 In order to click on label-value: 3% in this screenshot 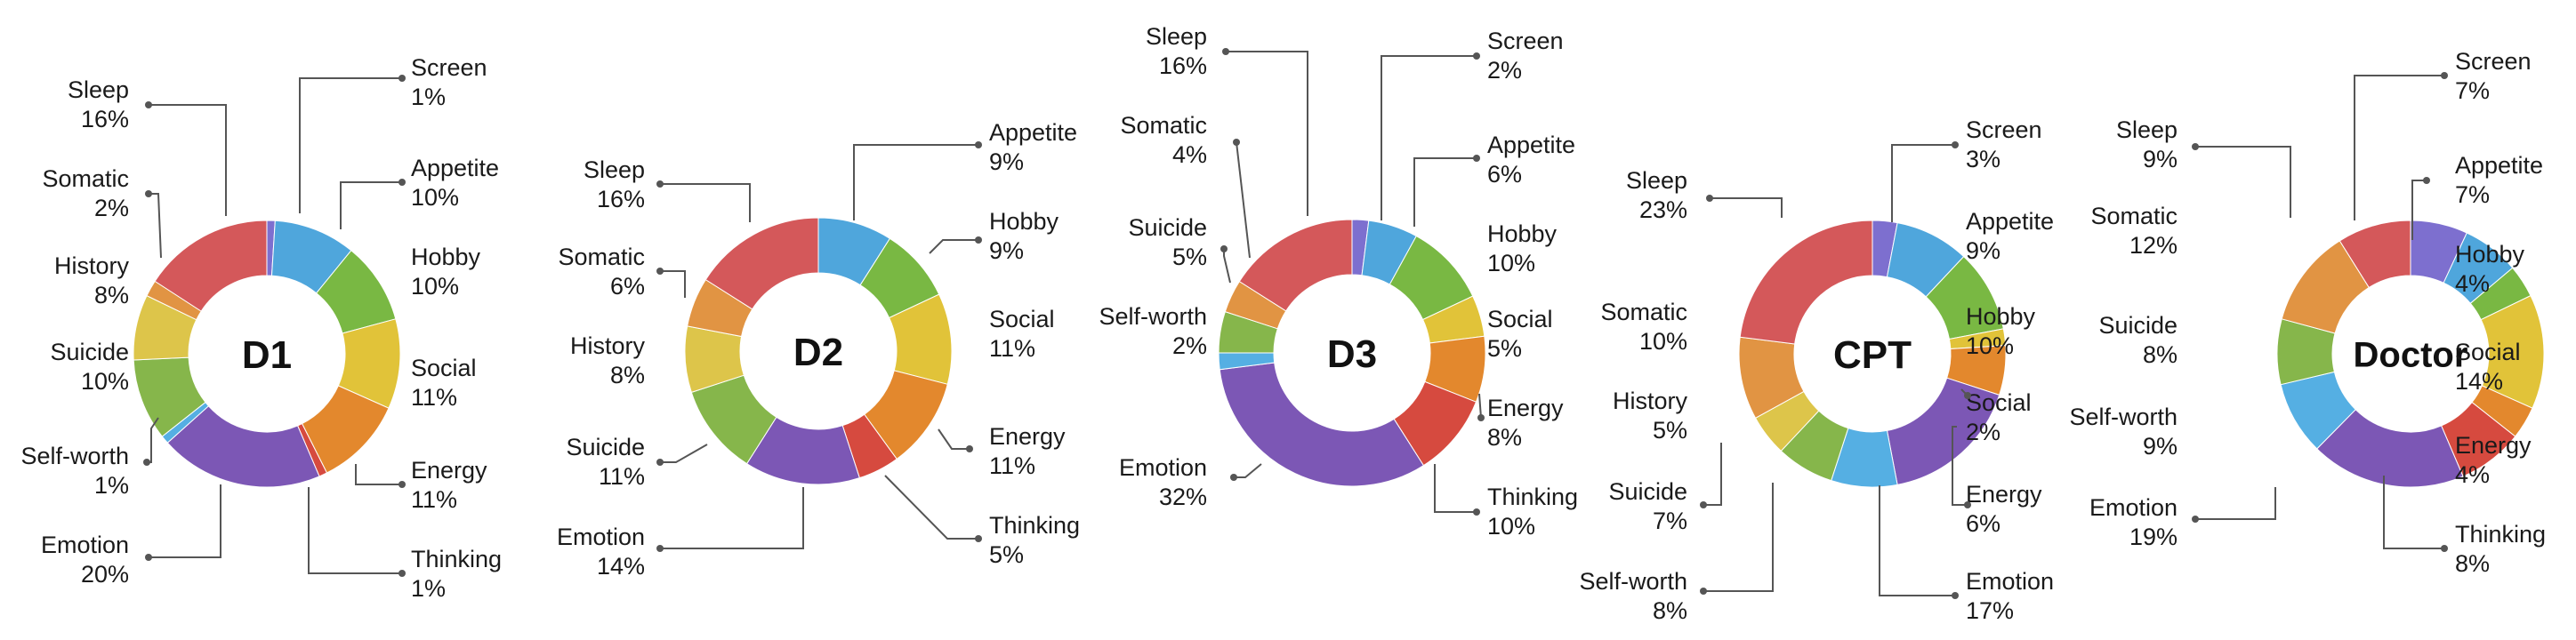, I will do `click(1983, 159)`.